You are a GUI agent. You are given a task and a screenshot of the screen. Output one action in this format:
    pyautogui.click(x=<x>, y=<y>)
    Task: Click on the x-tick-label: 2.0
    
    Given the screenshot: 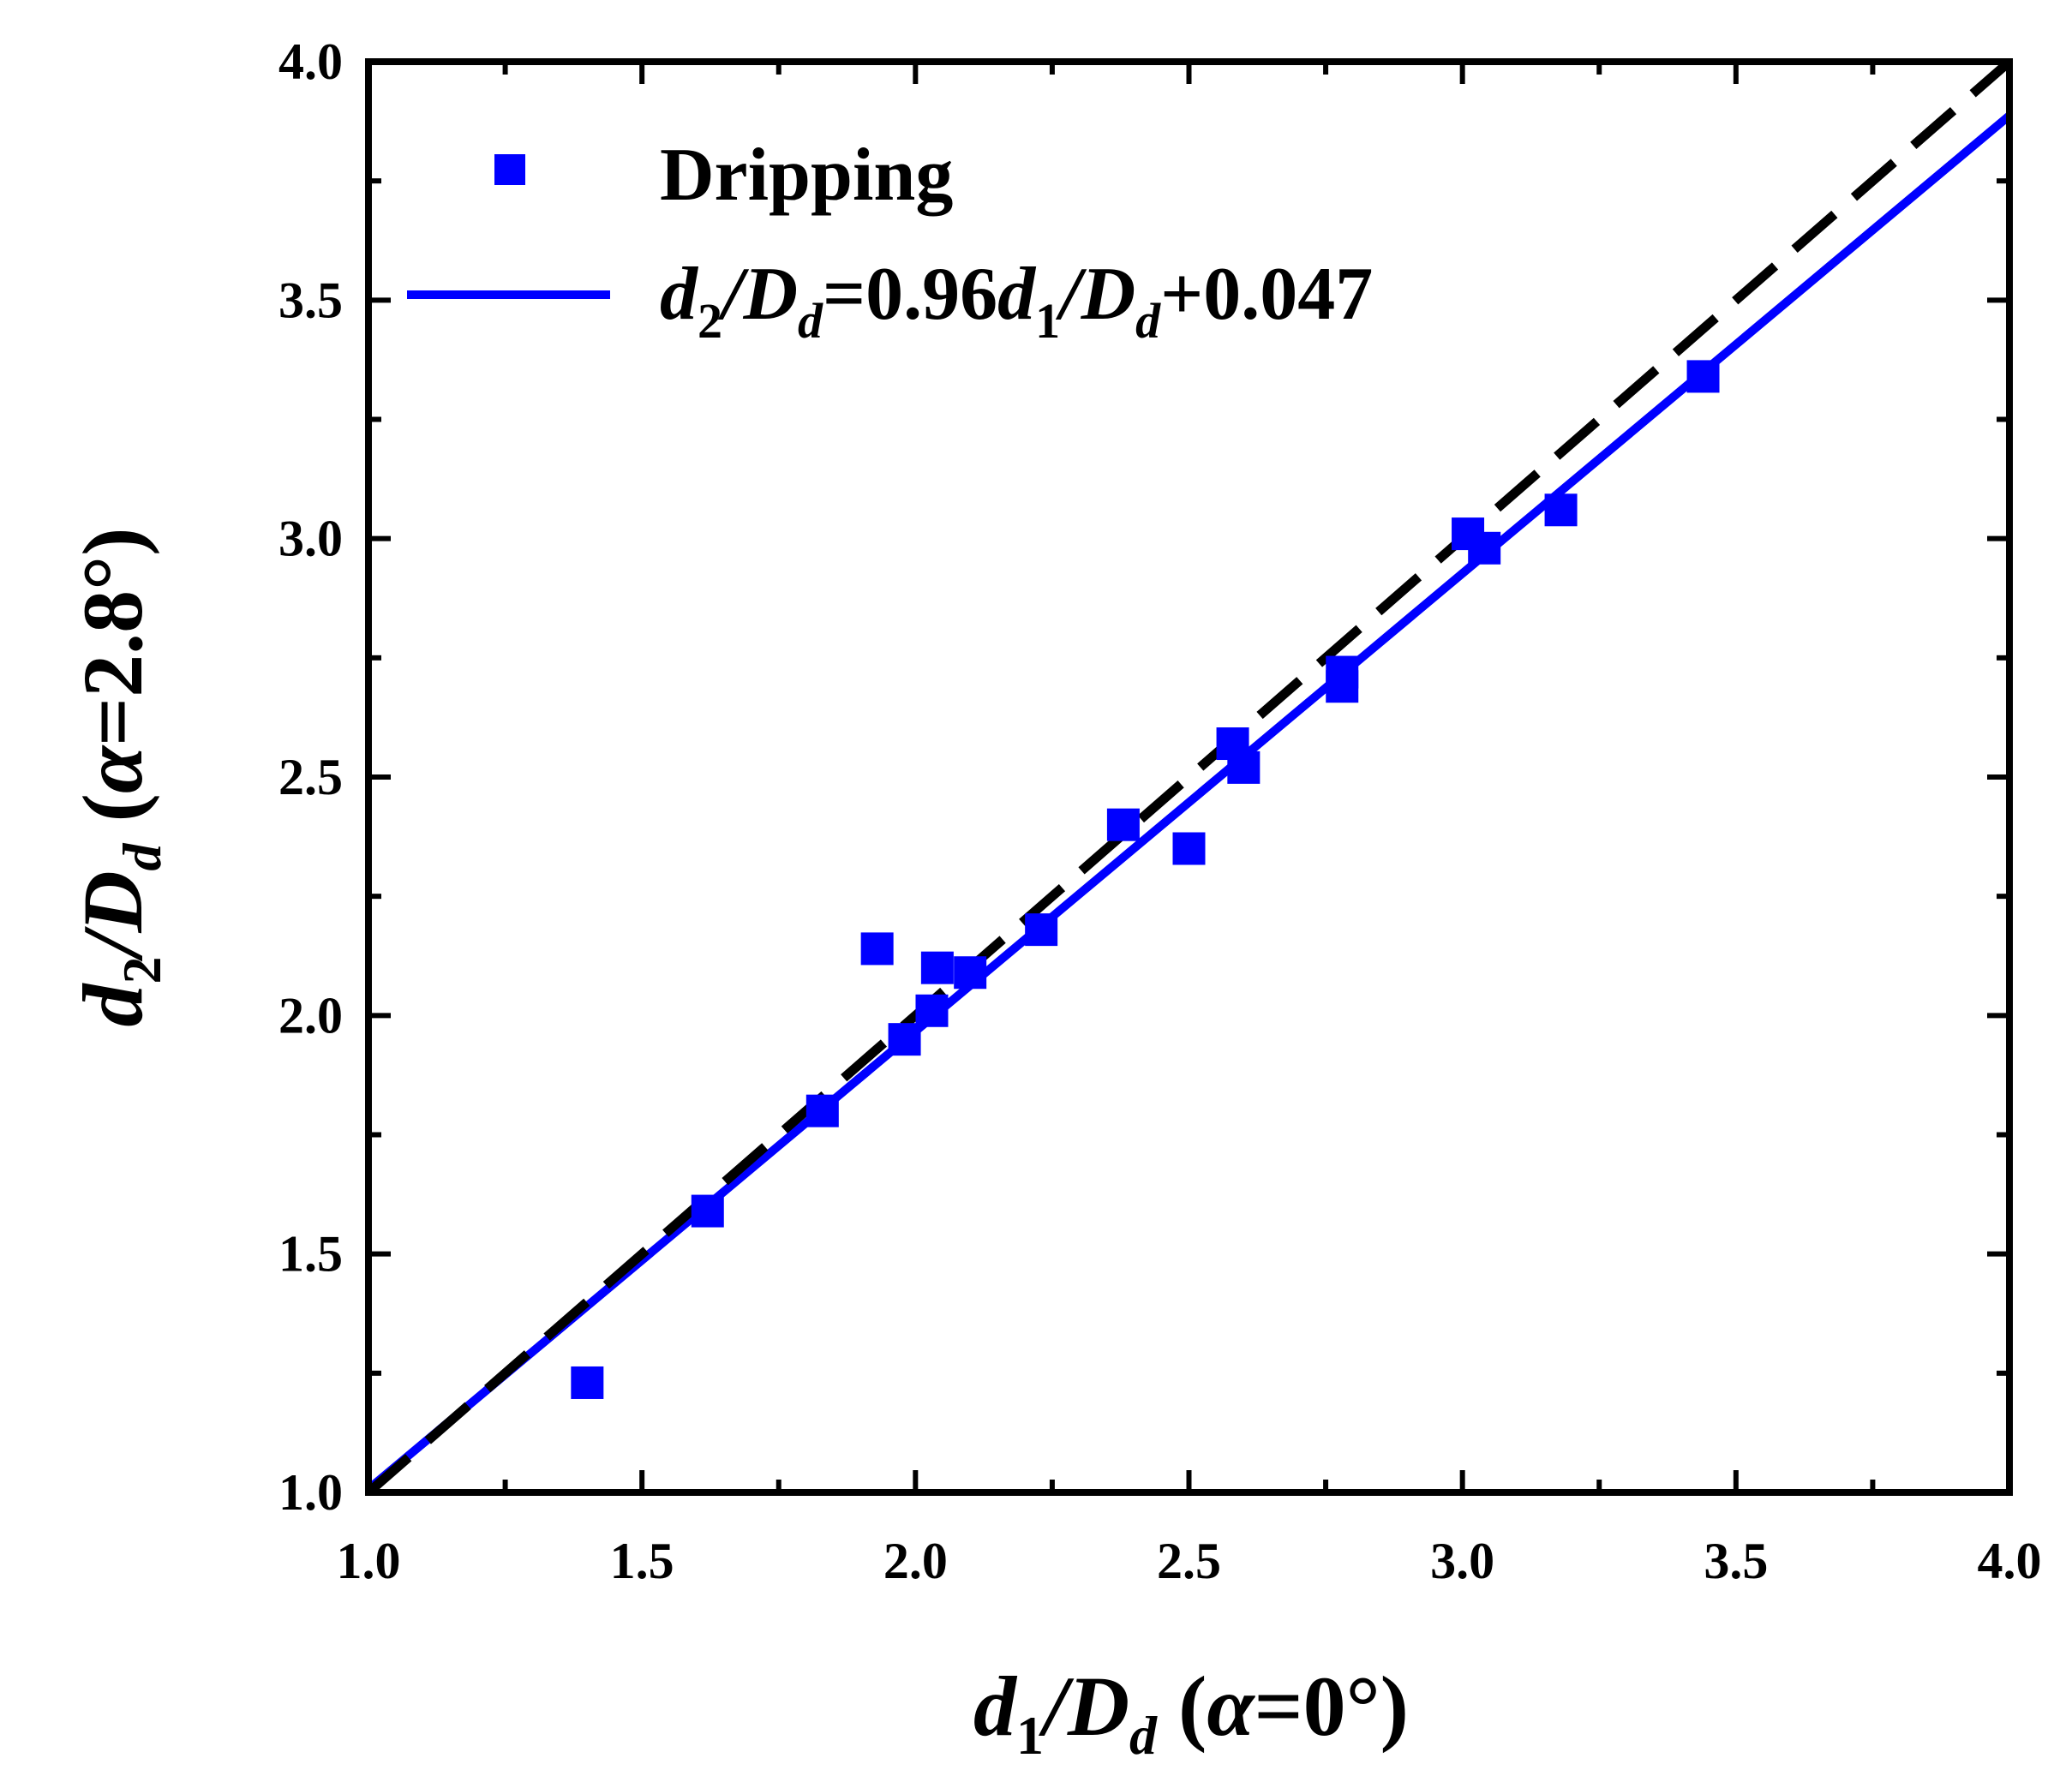 What is the action you would take?
    pyautogui.click(x=915, y=1561)
    